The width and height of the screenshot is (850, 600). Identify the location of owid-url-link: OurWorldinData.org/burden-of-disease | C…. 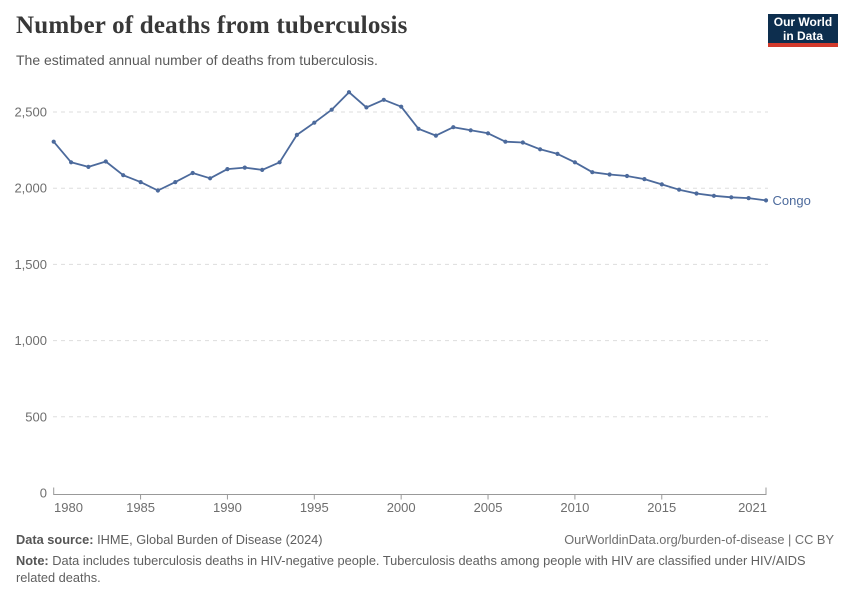
(699, 539).